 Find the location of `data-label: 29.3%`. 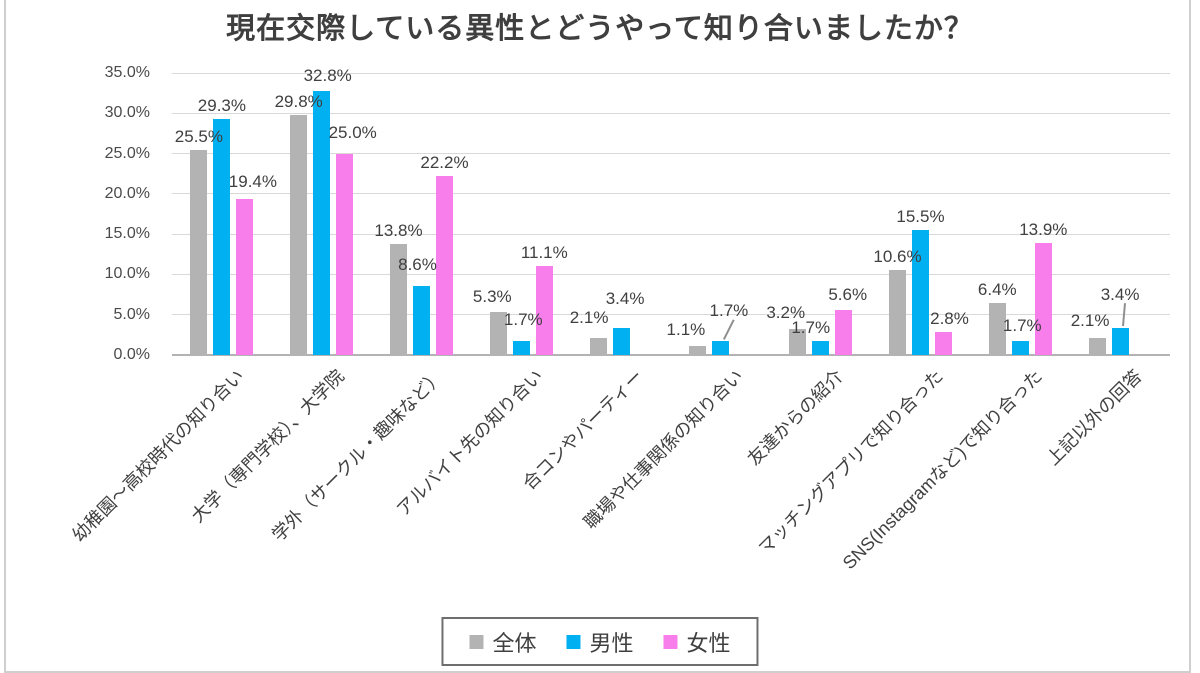

data-label: 29.3% is located at coordinates (221, 105).